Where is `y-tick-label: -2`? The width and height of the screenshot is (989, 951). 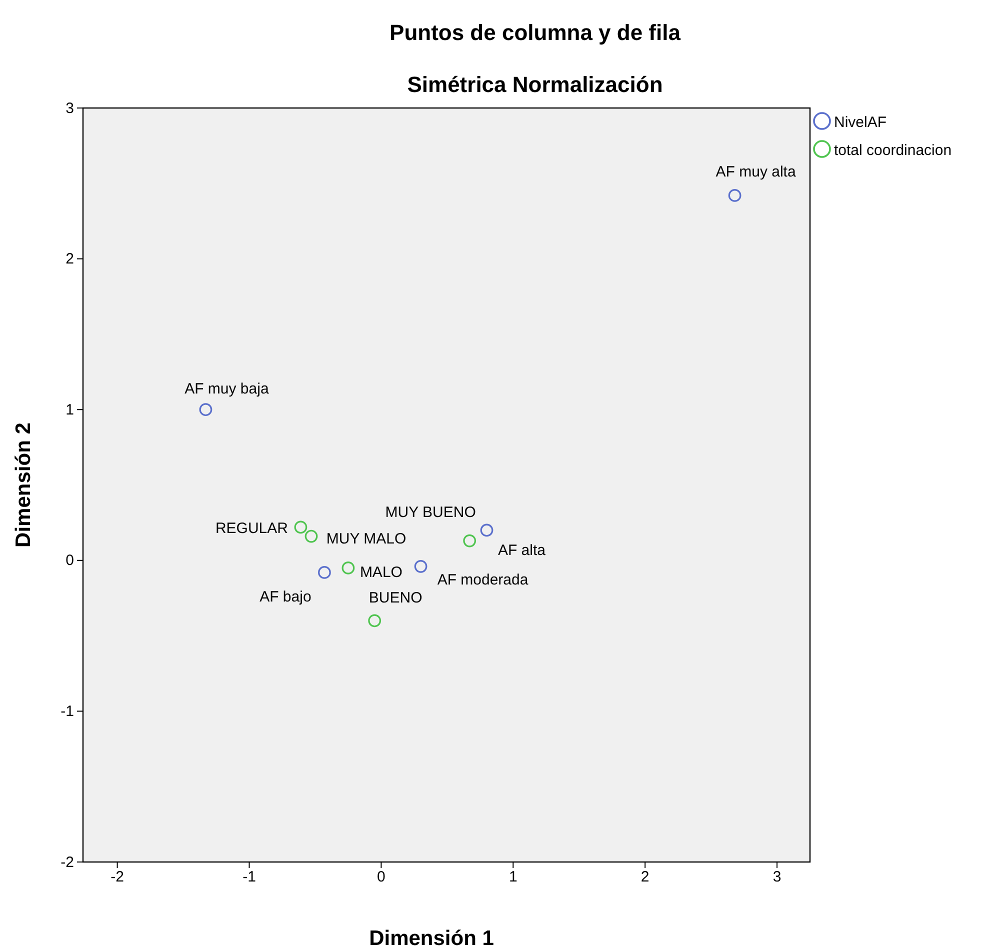 y-tick-label: -2 is located at coordinates (67, 862).